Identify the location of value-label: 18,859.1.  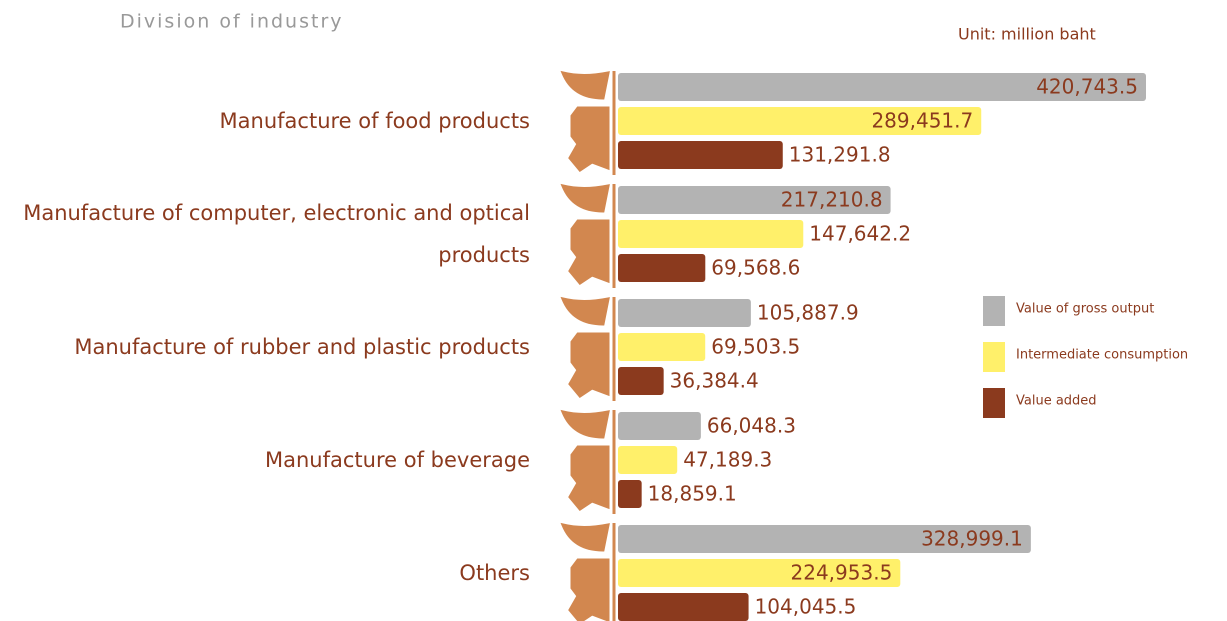
(692, 494).